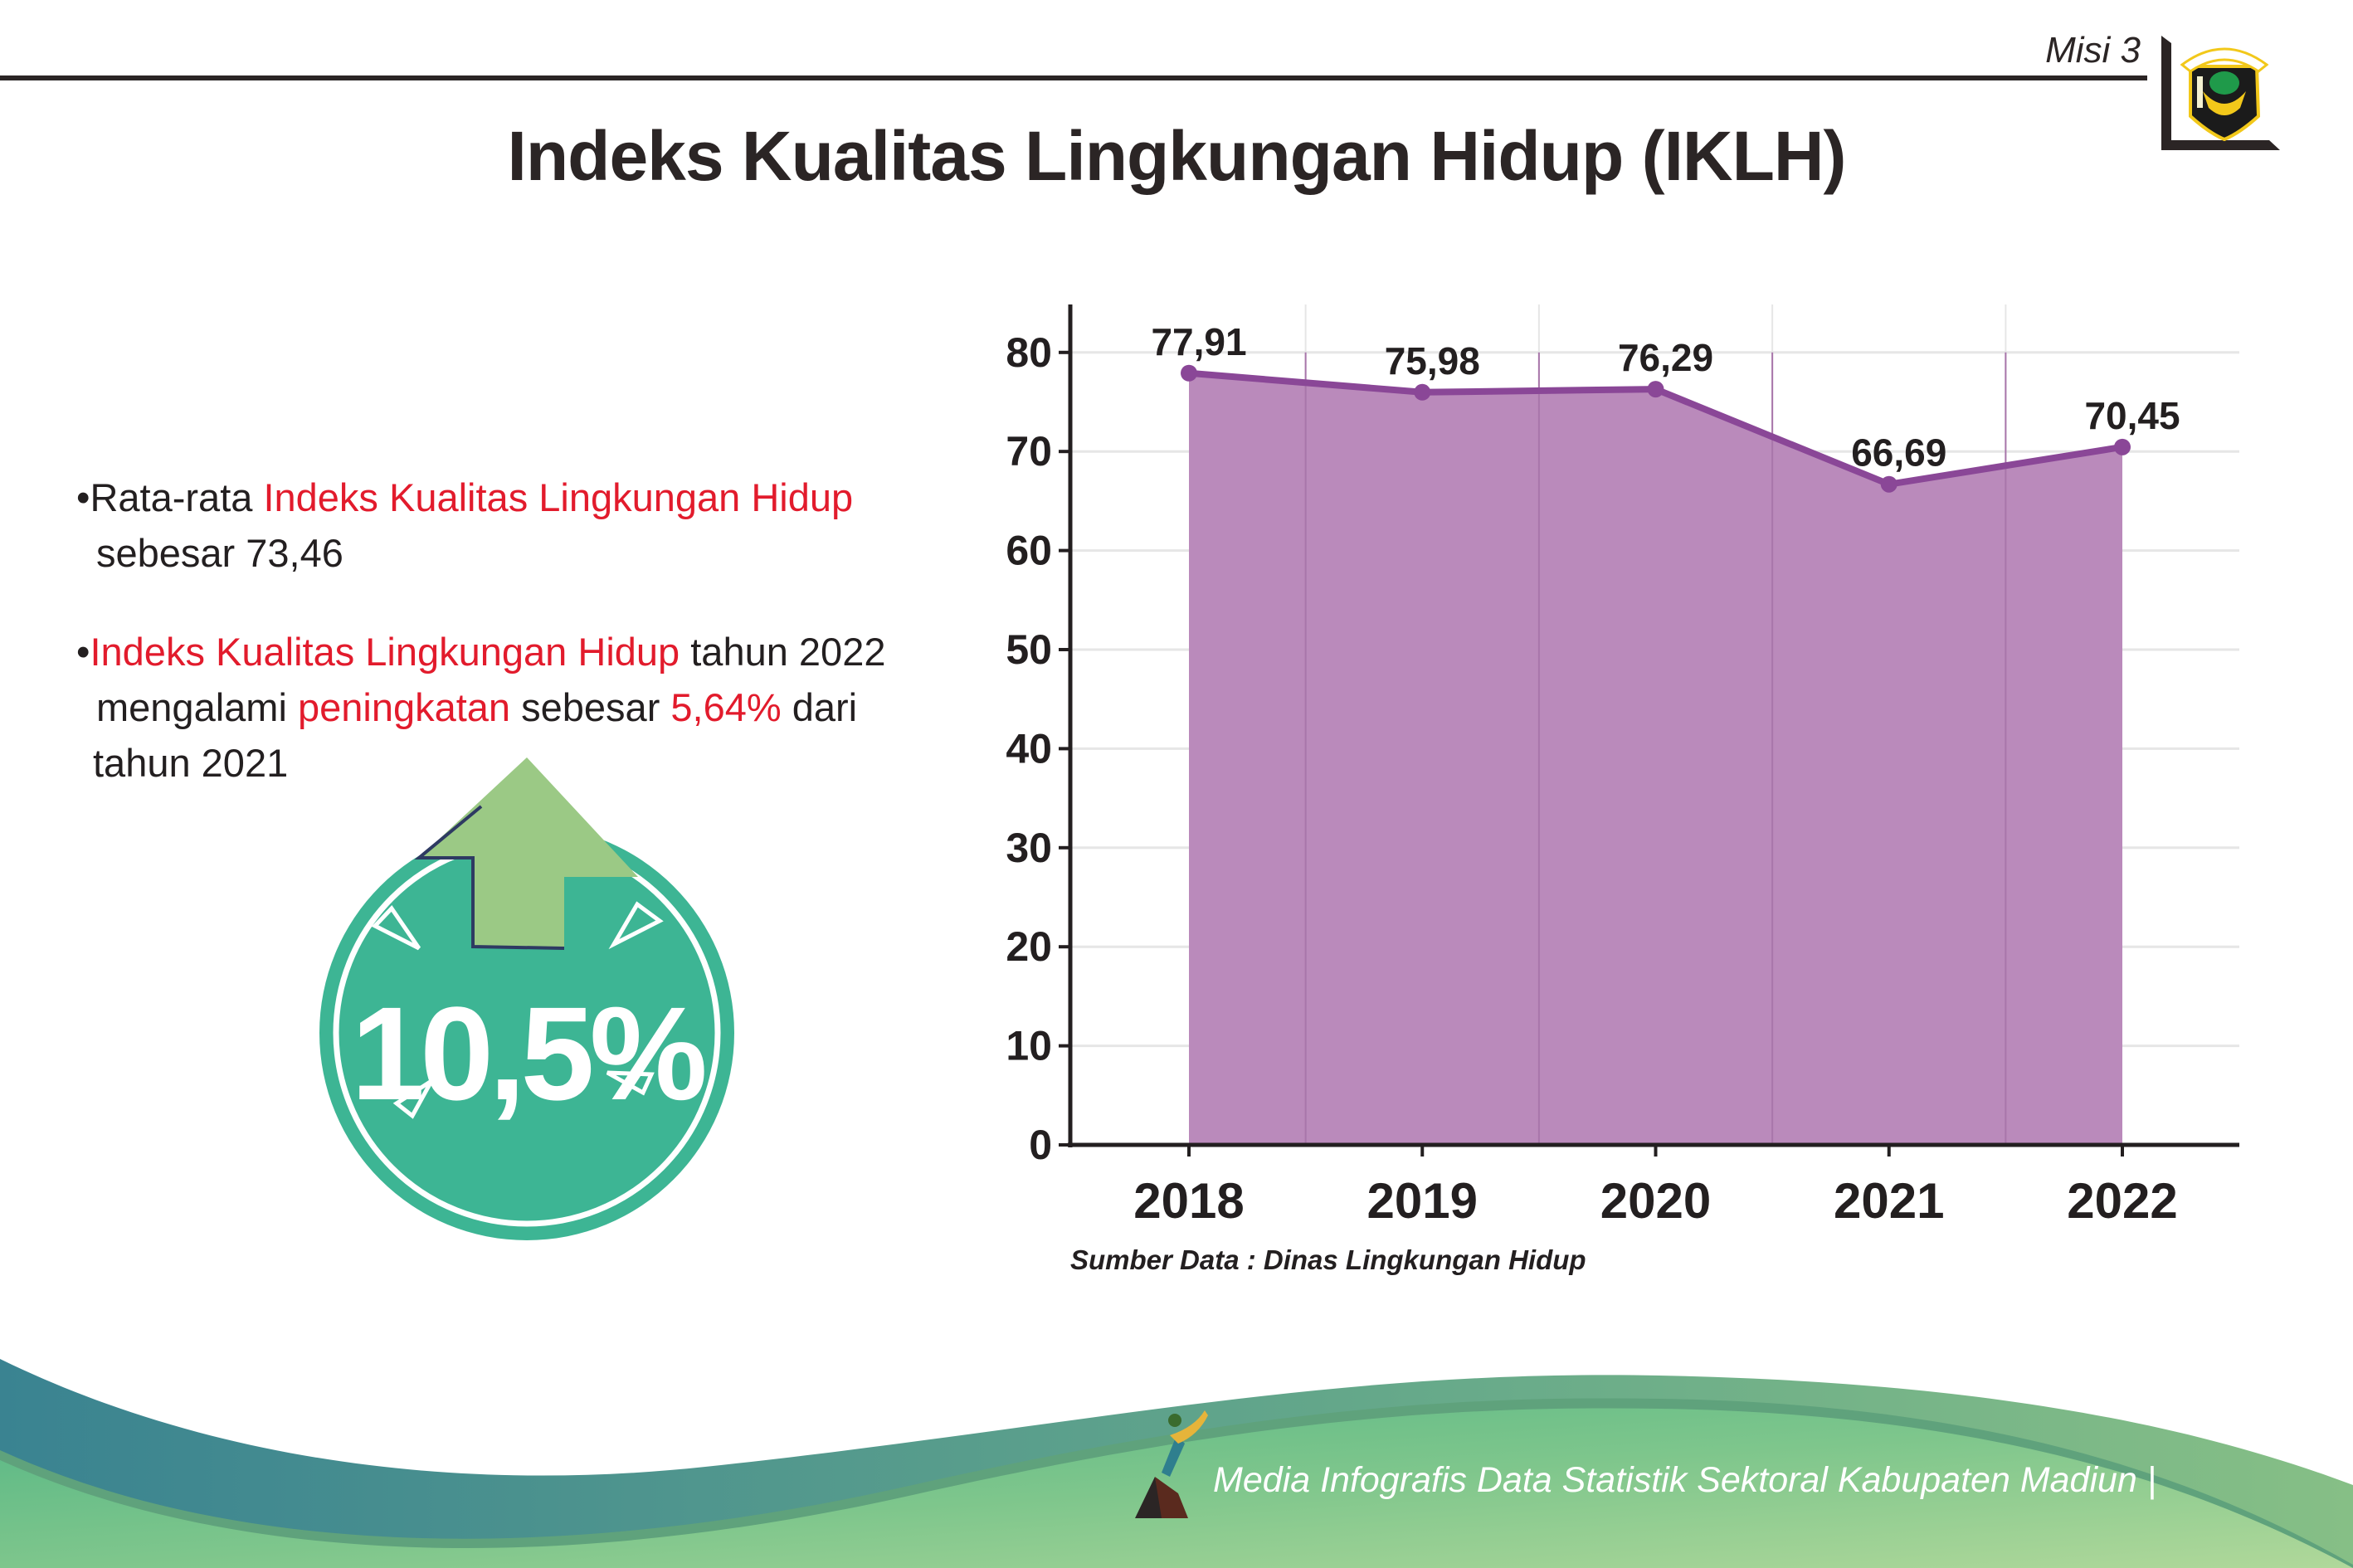 Image resolution: width=2353 pixels, height=1568 pixels. Describe the element at coordinates (1029, 848) in the screenshot. I see `y-tick-label: 30` at that location.